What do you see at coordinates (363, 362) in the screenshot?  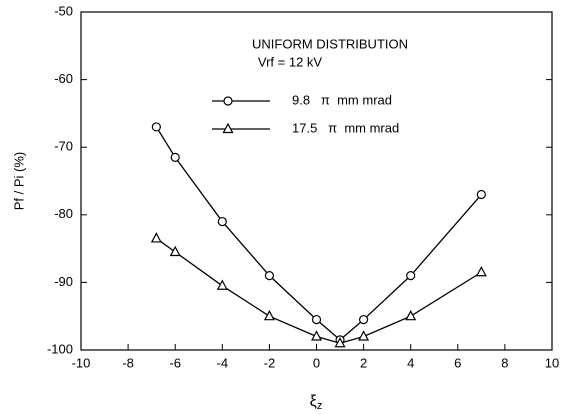 I see `x-tick-label: 2` at bounding box center [363, 362].